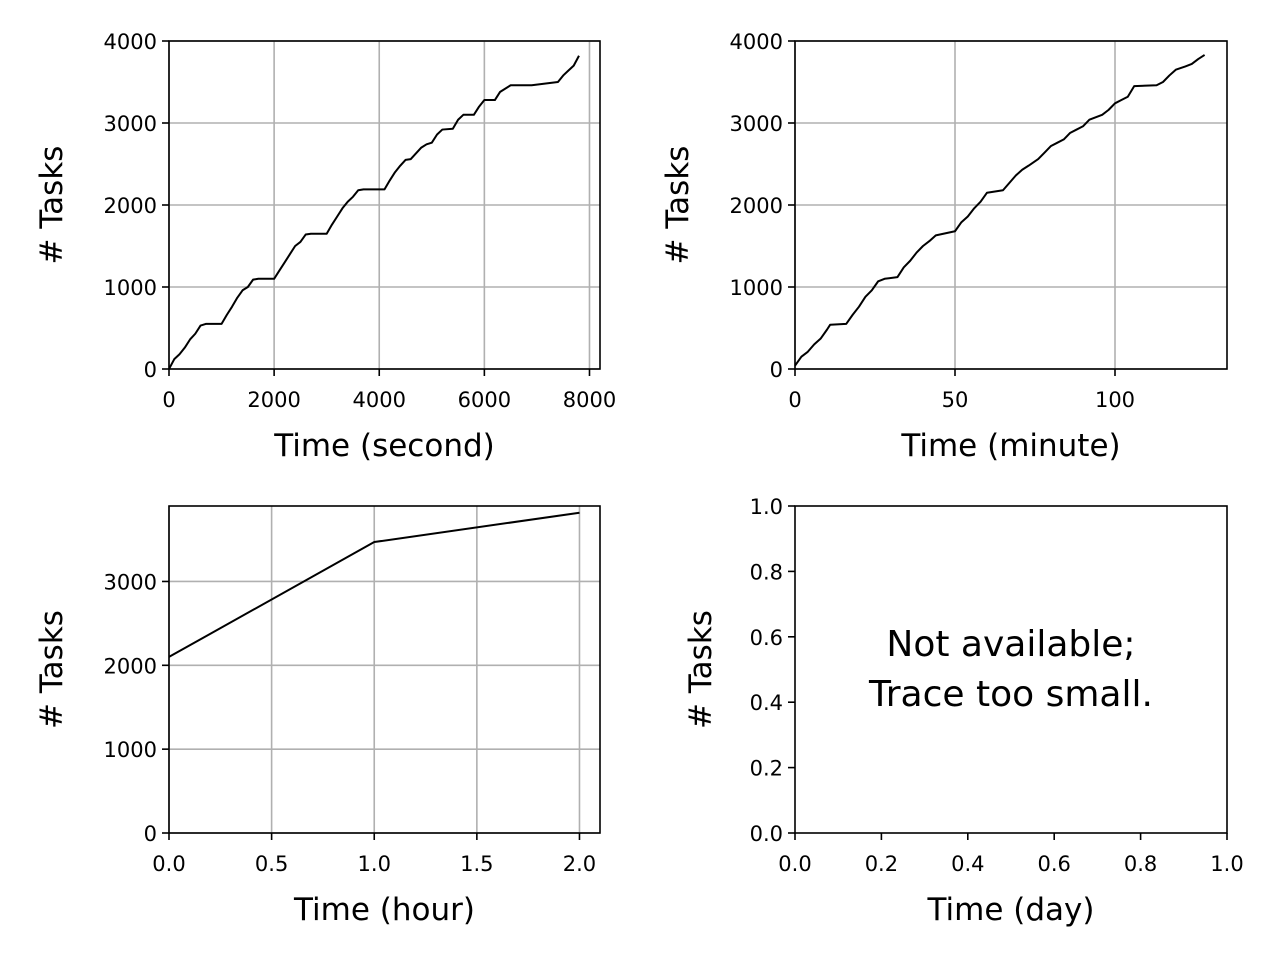 This screenshot has height=960, width=1280. What do you see at coordinates (967, 864) in the screenshot?
I see `x-tick-label: 0.4` at bounding box center [967, 864].